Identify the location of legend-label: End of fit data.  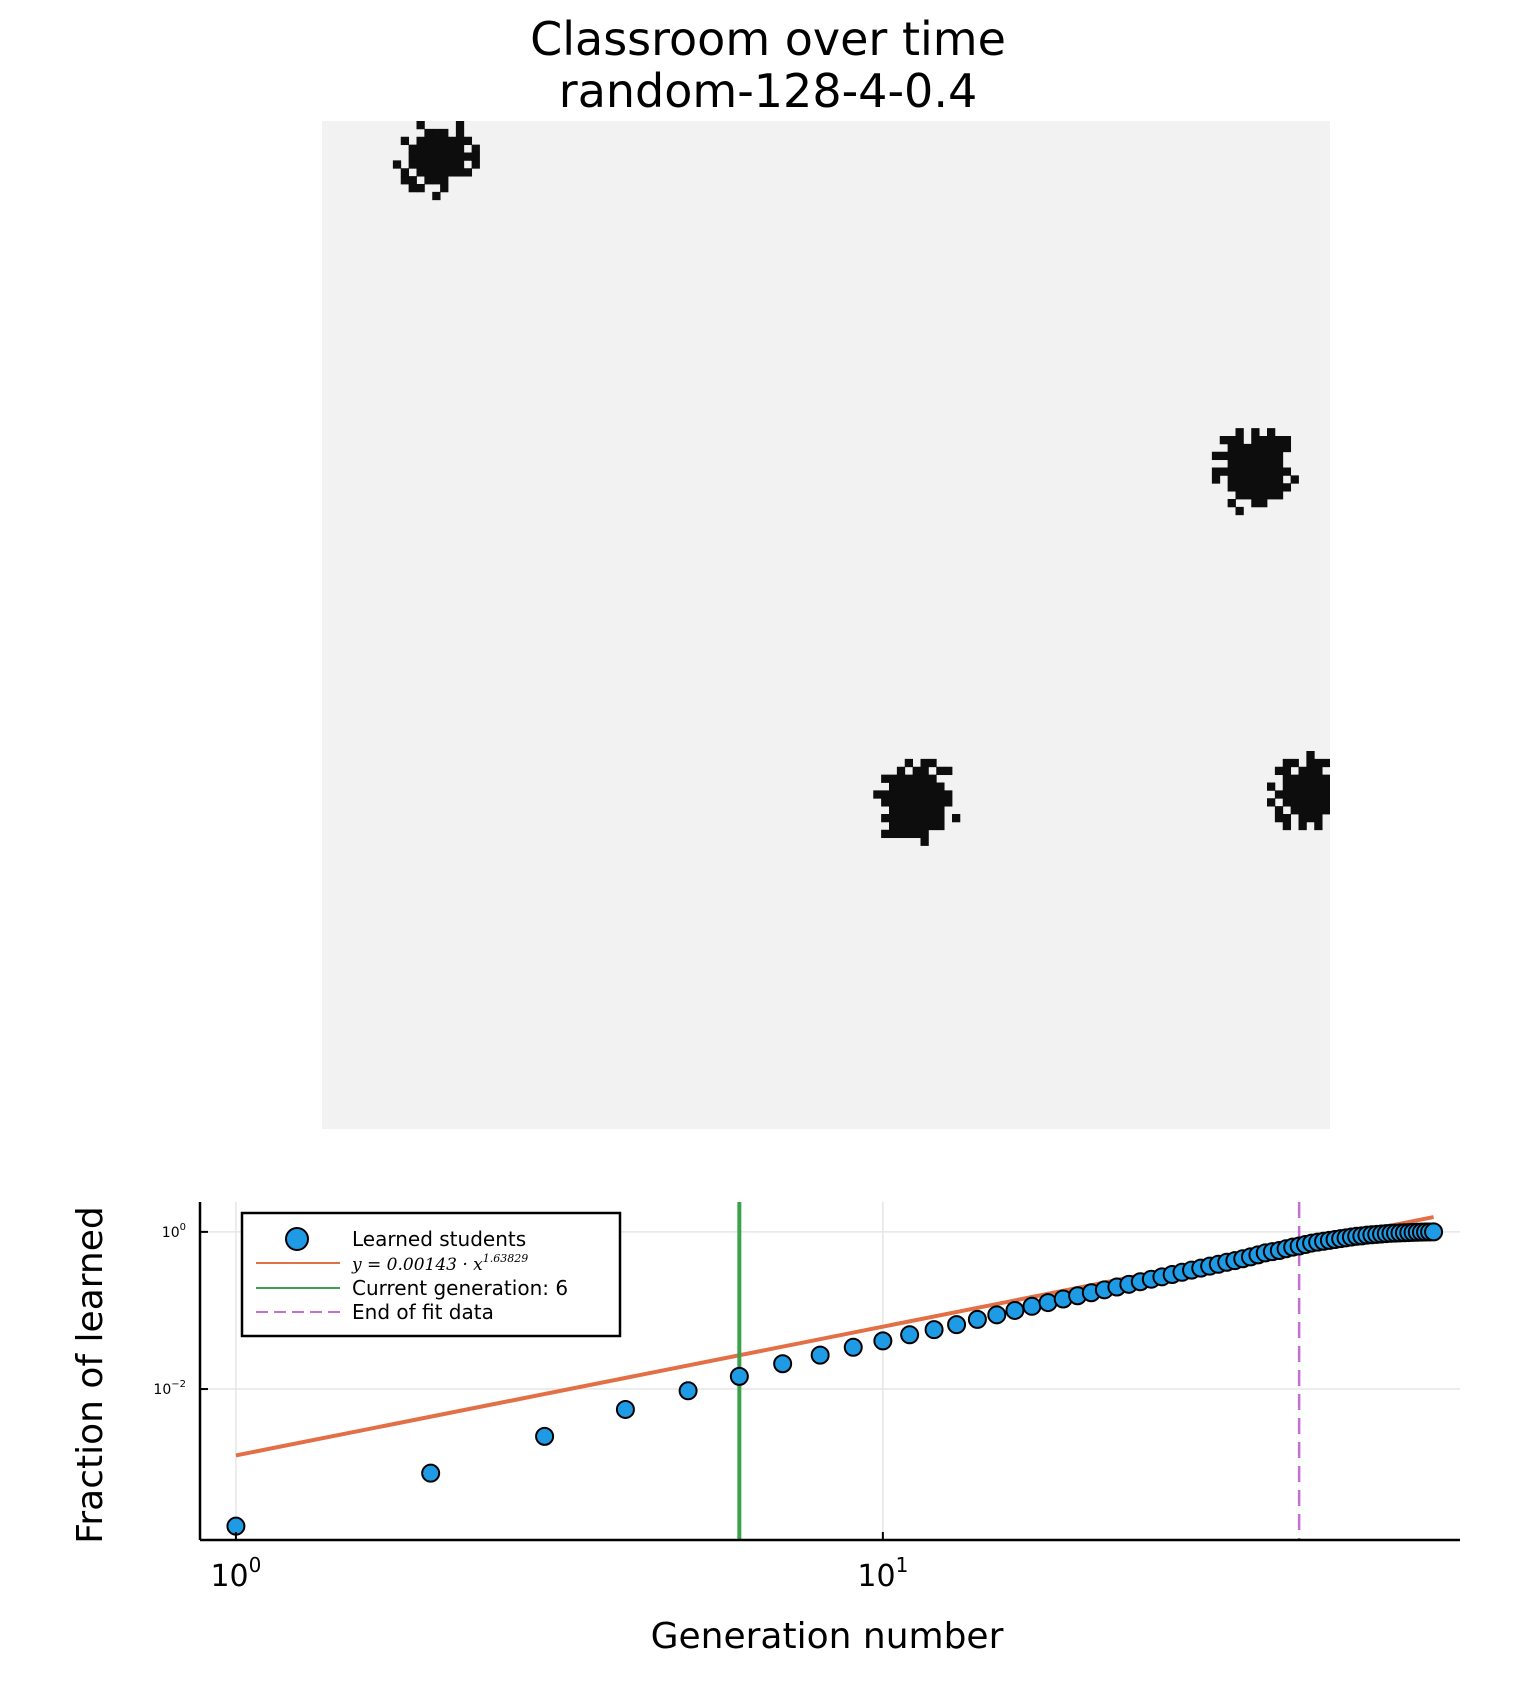
(423, 1312).